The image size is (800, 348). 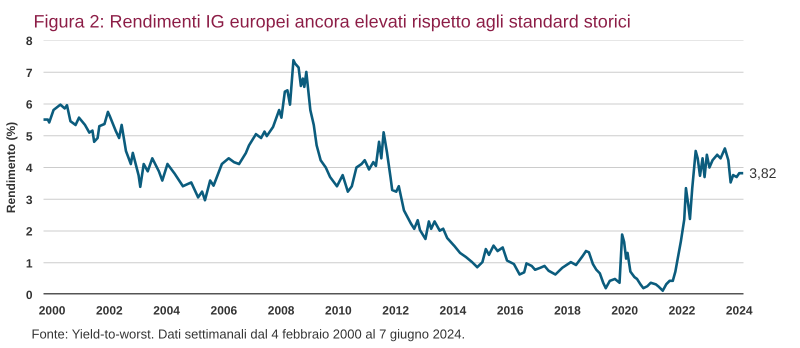 What do you see at coordinates (249, 334) in the screenshot?
I see `source-note: Fonte: Yield-to-worst. Dati settimanali dal 4 febbraio 2000 al 7 giugno 2024.` at bounding box center [249, 334].